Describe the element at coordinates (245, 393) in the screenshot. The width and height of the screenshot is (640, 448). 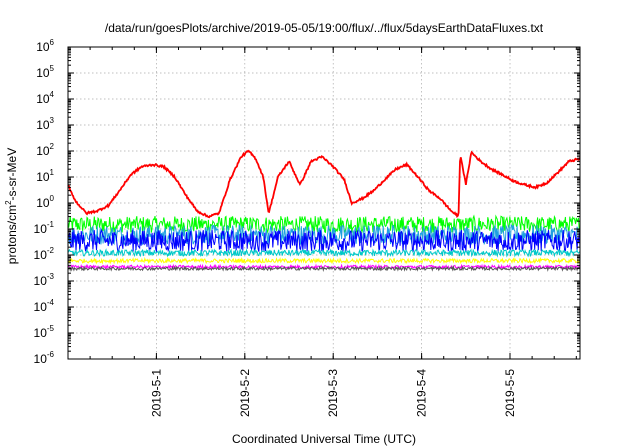
I see `x-tick-label: 2019-5-2` at that location.